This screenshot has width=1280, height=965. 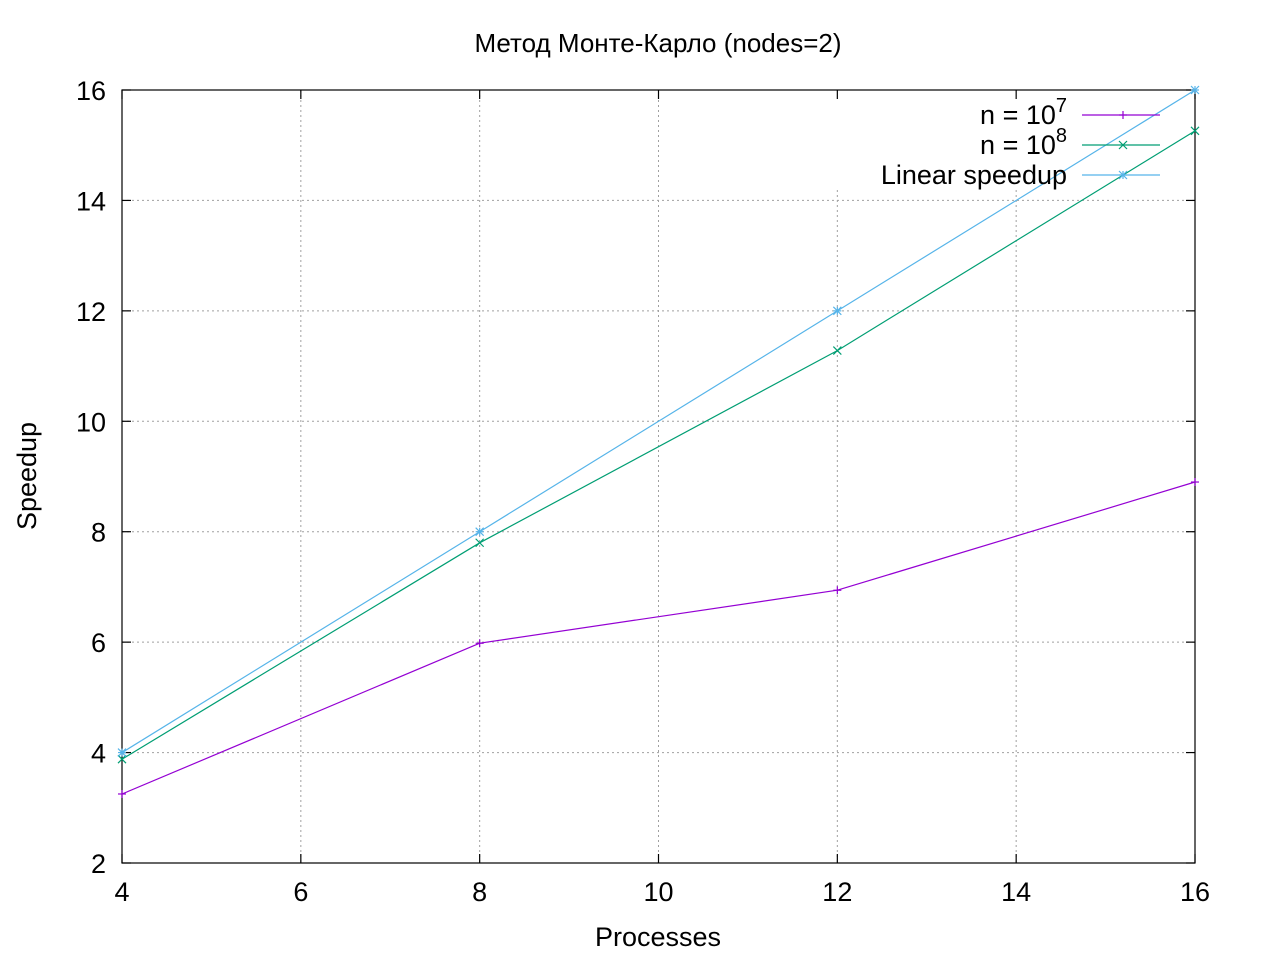 What do you see at coordinates (1070, 112) in the screenshot?
I see `legend-entry: n = 107` at bounding box center [1070, 112].